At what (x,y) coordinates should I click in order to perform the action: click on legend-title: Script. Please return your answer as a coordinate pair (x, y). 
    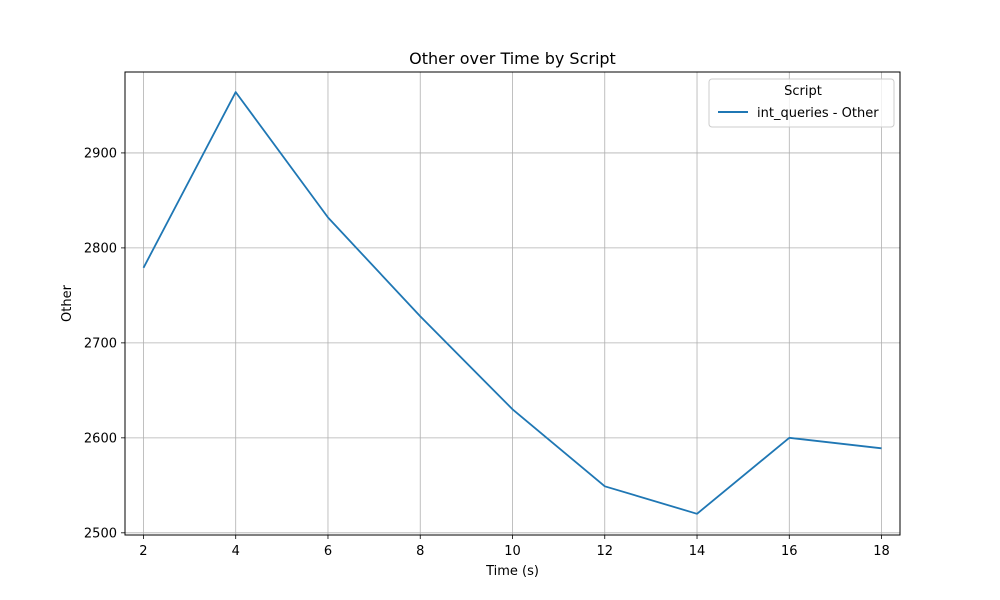
    Looking at the image, I should click on (803, 91).